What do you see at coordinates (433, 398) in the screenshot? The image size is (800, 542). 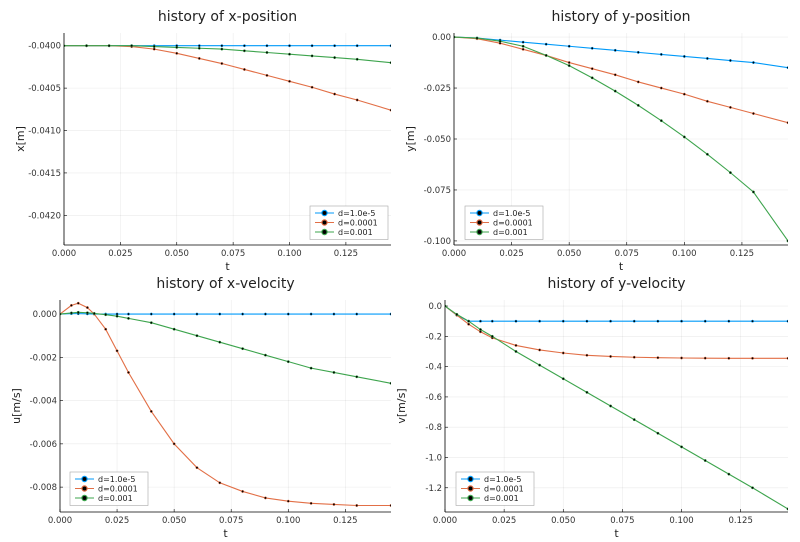 I see `y-tick-label: -0.6` at bounding box center [433, 398].